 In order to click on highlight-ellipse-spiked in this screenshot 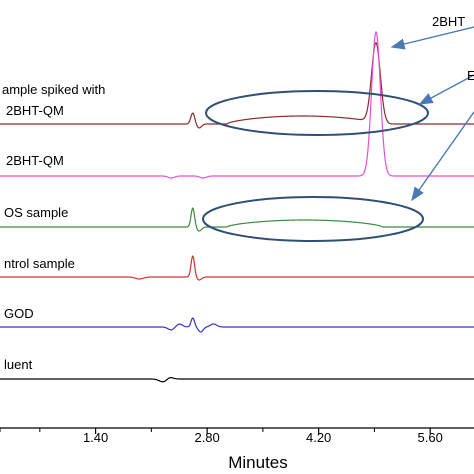, I will do `click(317, 113)`.